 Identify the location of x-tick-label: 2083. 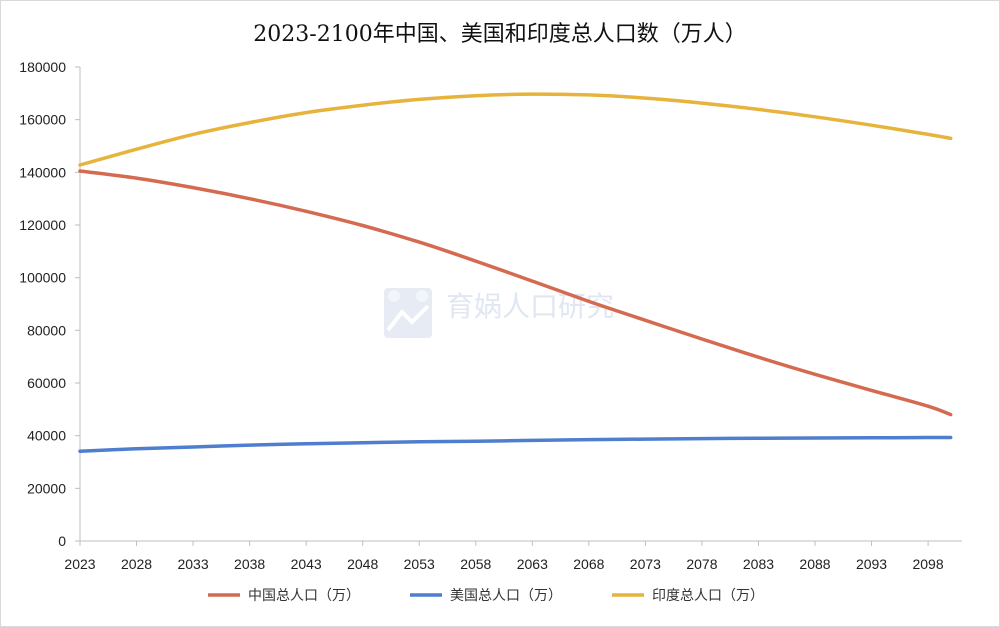
(758, 564).